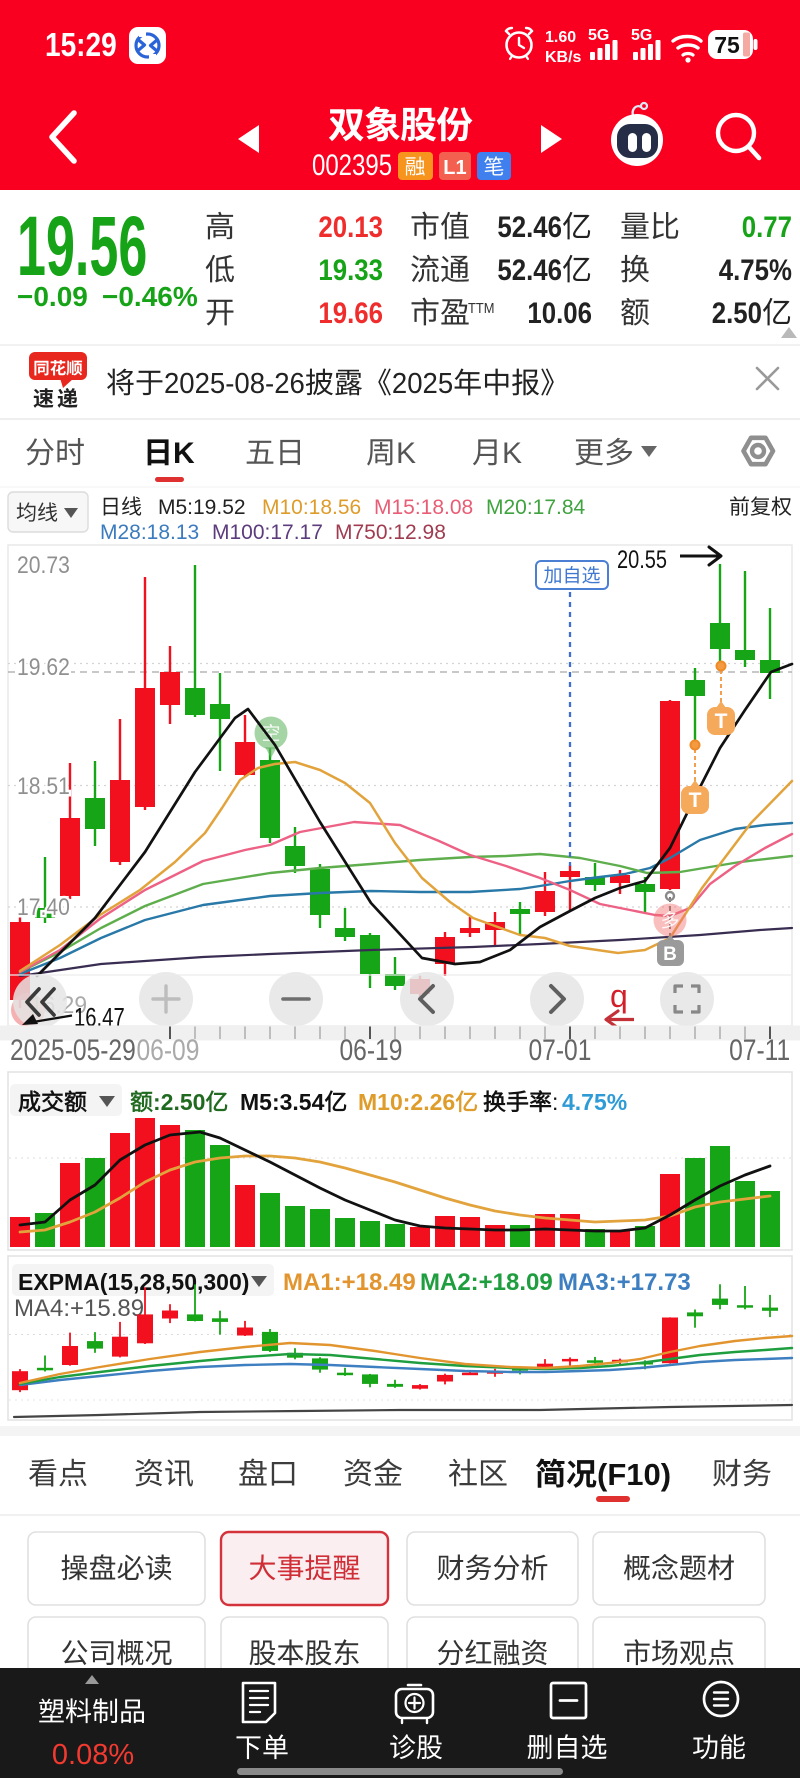  What do you see at coordinates (349, 1282) in the screenshot?
I see `svg-text: MA1:+18.49` at bounding box center [349, 1282].